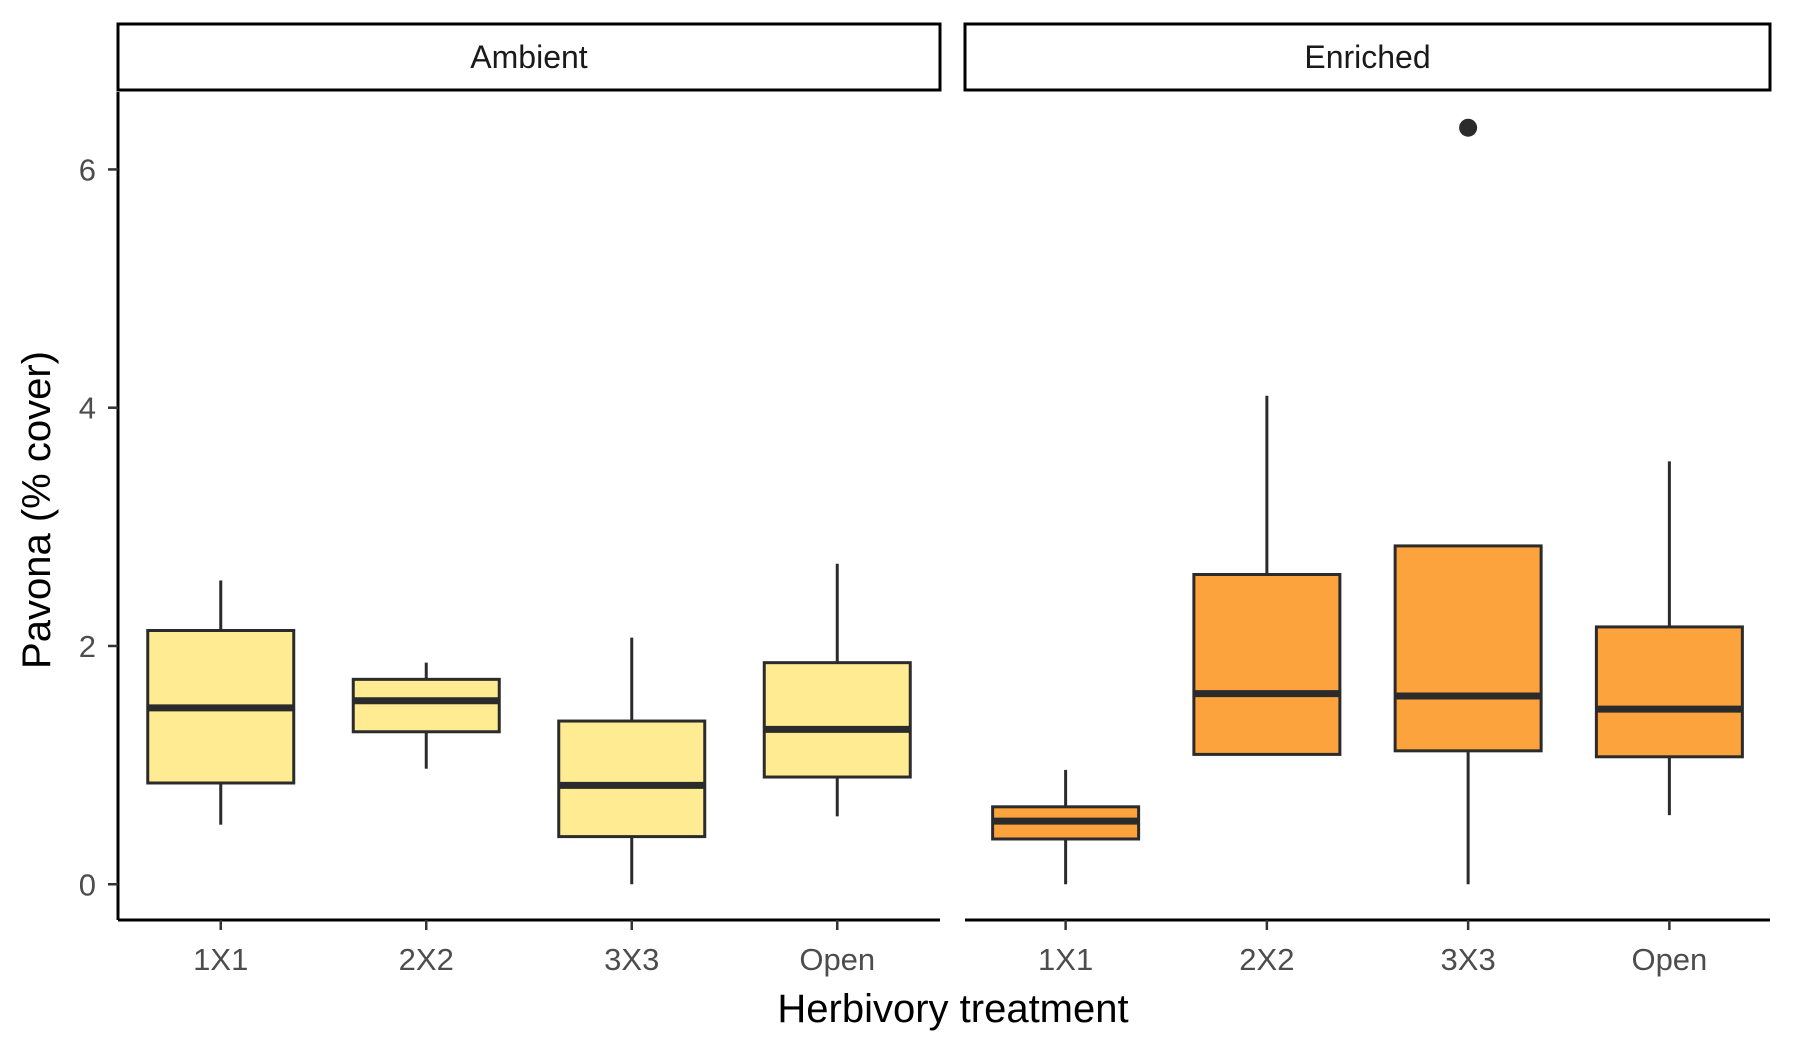  Describe the element at coordinates (952, 1009) in the screenshot. I see `x-axis-title: Herbivory treatment` at that location.